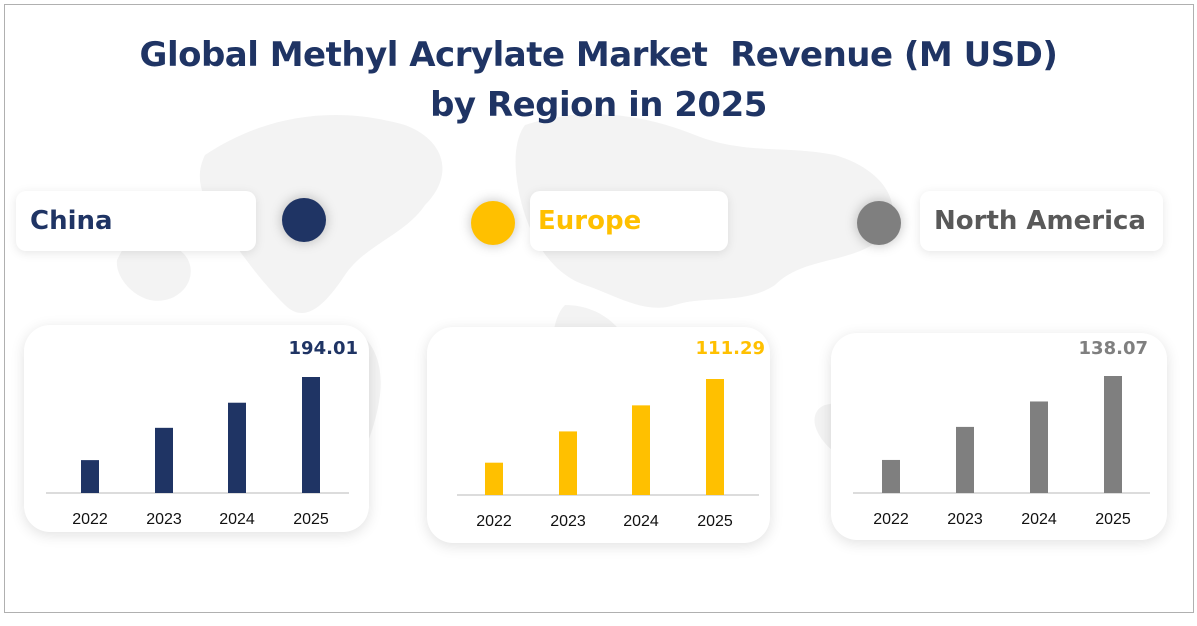 This screenshot has width=1197, height=626. I want to click on china-bar-chart: 2022 2023 2024 2025 194.01, so click(202, 433).